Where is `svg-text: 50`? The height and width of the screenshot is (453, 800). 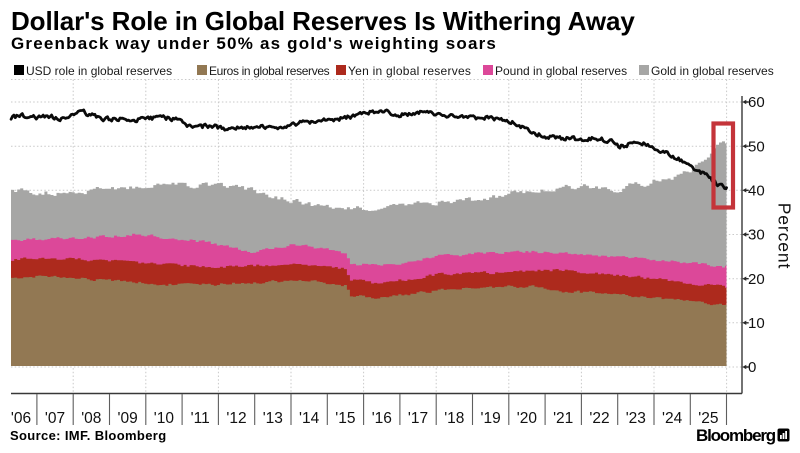
svg-text: 50 is located at coordinates (756, 146).